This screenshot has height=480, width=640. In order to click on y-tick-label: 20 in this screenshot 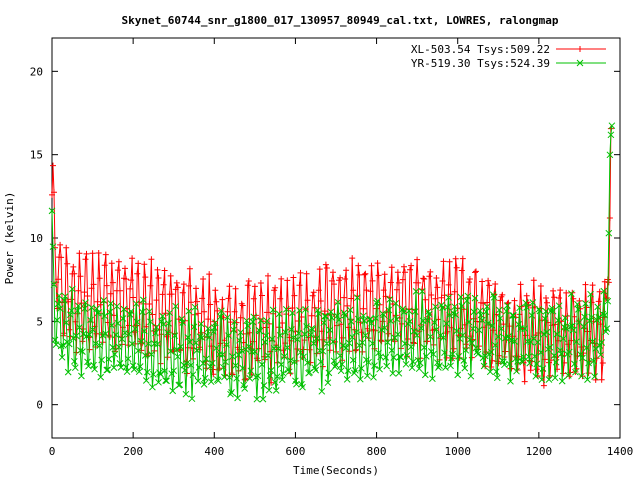, I will do `click(36, 71)`.